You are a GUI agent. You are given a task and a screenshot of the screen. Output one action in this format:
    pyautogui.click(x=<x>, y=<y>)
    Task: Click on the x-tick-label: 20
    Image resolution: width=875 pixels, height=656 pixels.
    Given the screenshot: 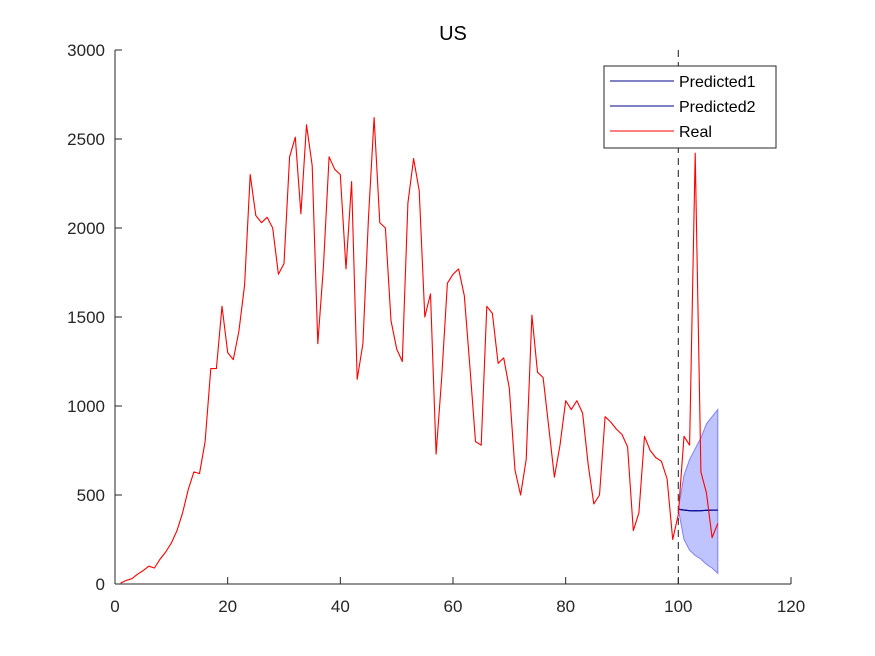 What is the action you would take?
    pyautogui.click(x=227, y=606)
    